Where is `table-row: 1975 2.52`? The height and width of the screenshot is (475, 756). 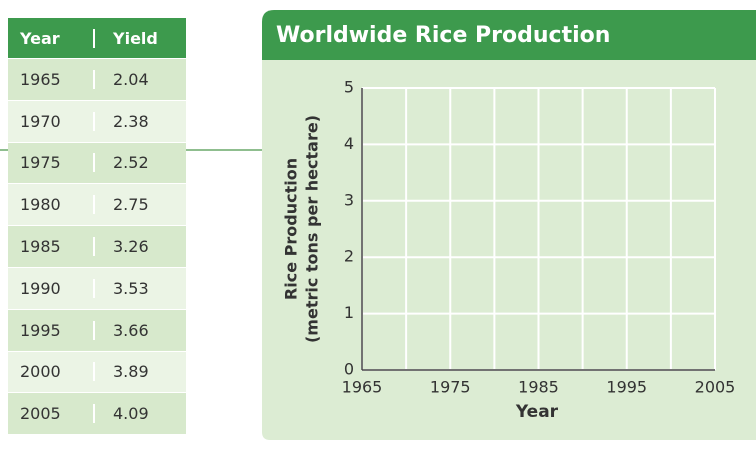 table-row: 1975 2.52 is located at coordinates (97, 163).